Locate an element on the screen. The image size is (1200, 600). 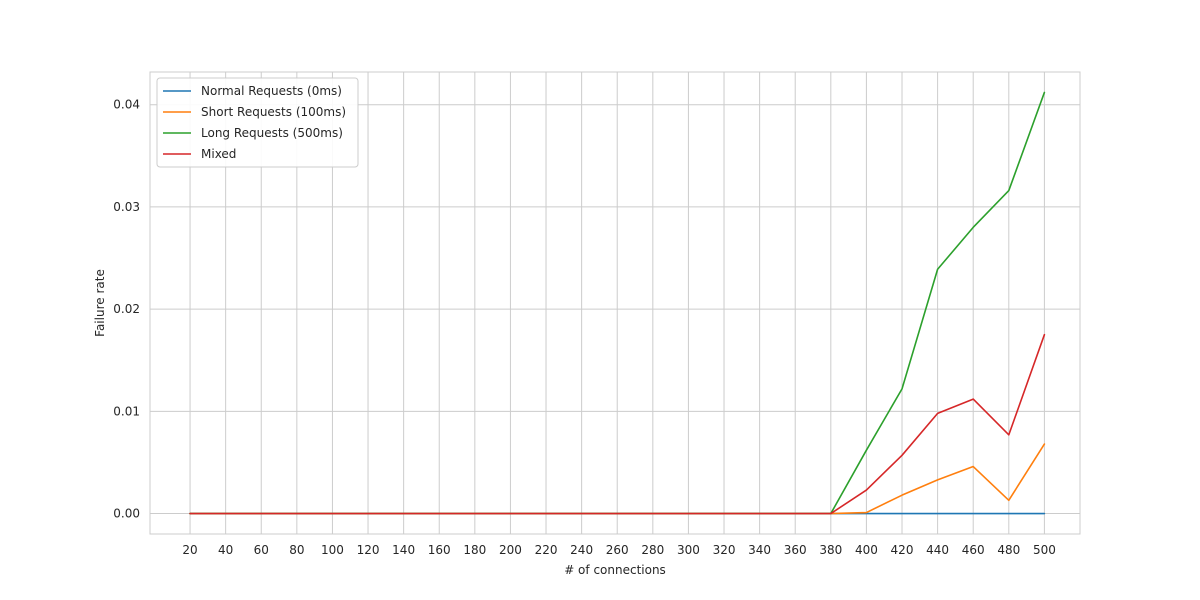
x-tick-label: 280 is located at coordinates (652, 550).